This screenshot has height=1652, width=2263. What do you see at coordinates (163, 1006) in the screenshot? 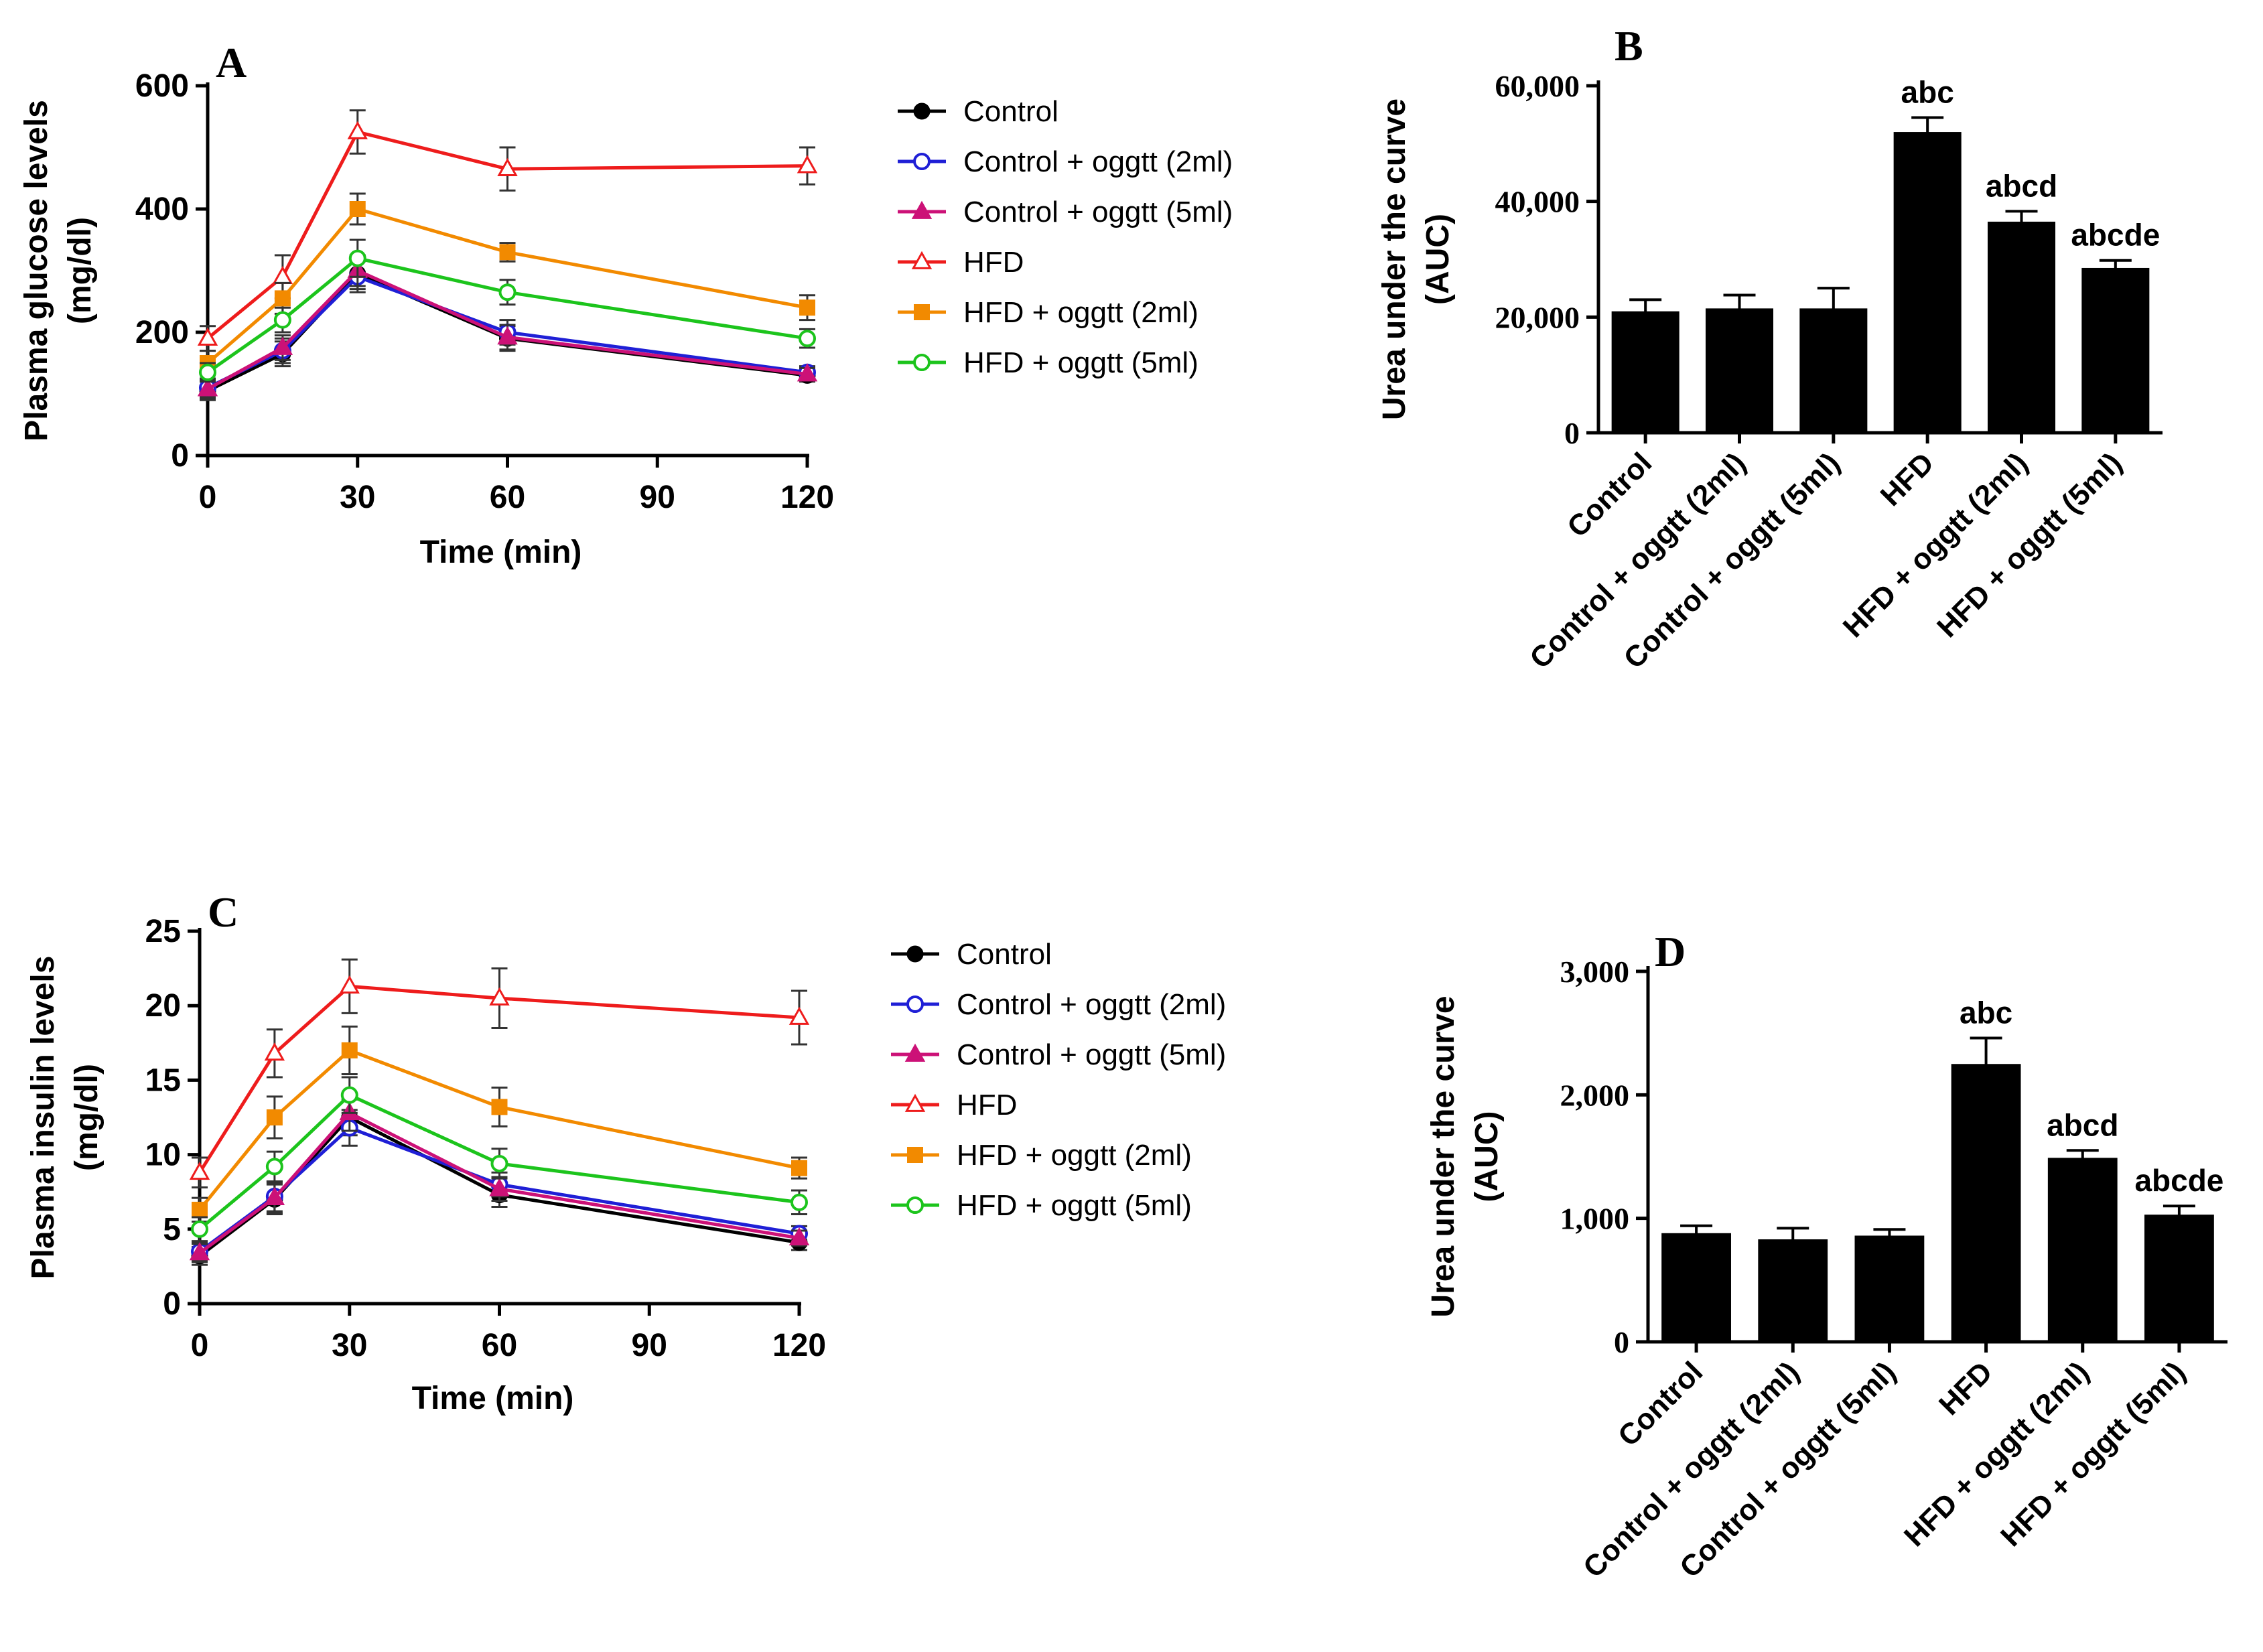
I see `y-tick-label: 20` at bounding box center [163, 1006].